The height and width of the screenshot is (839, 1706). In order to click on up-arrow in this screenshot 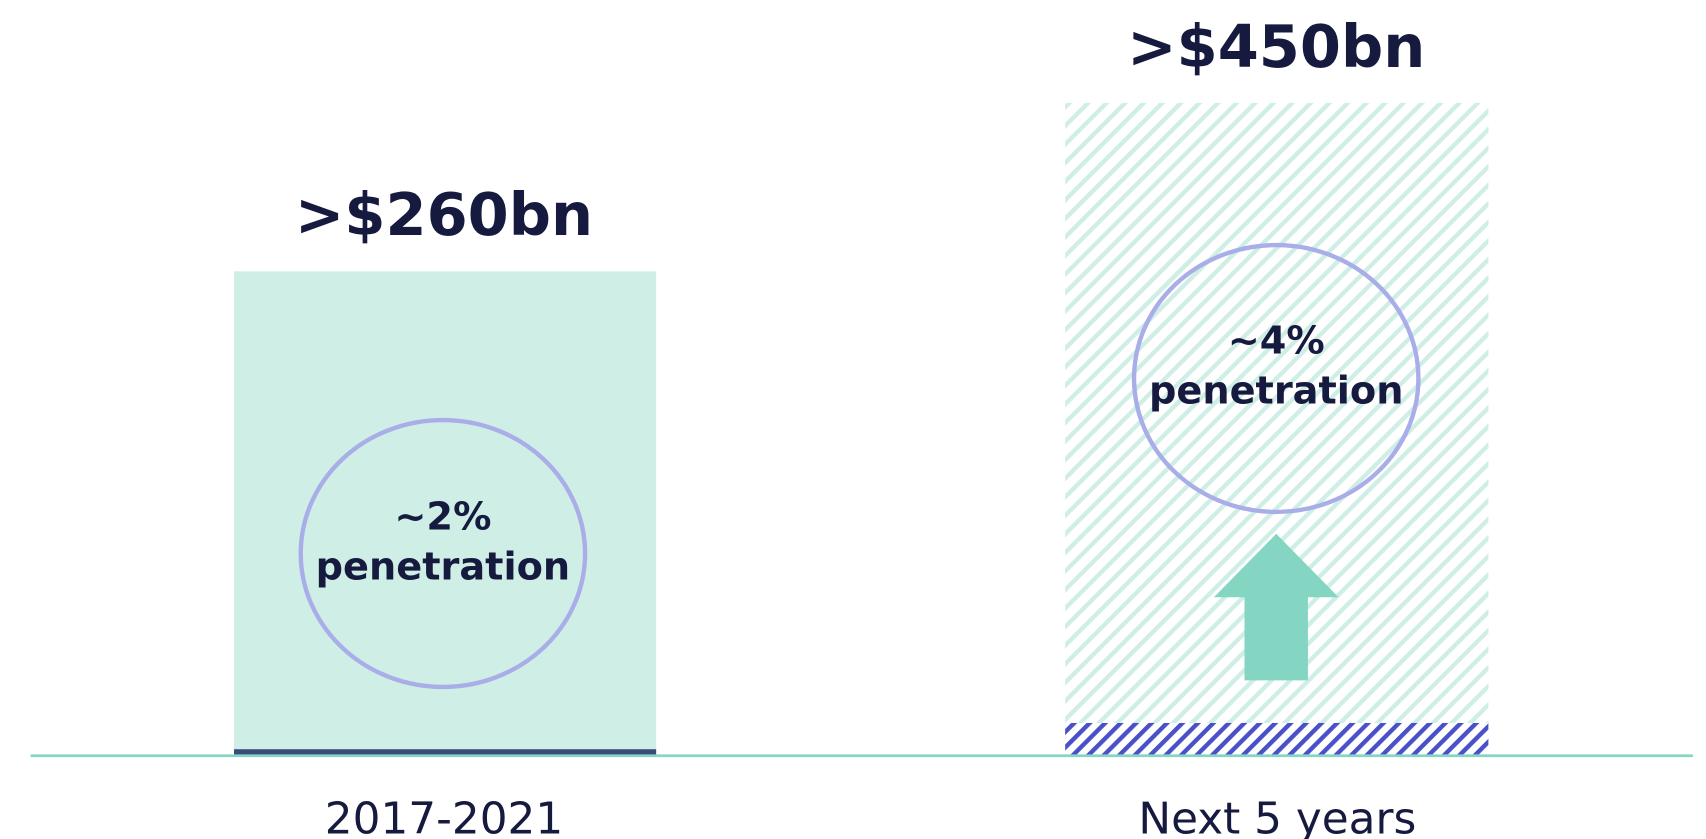, I will do `click(1276, 607)`.